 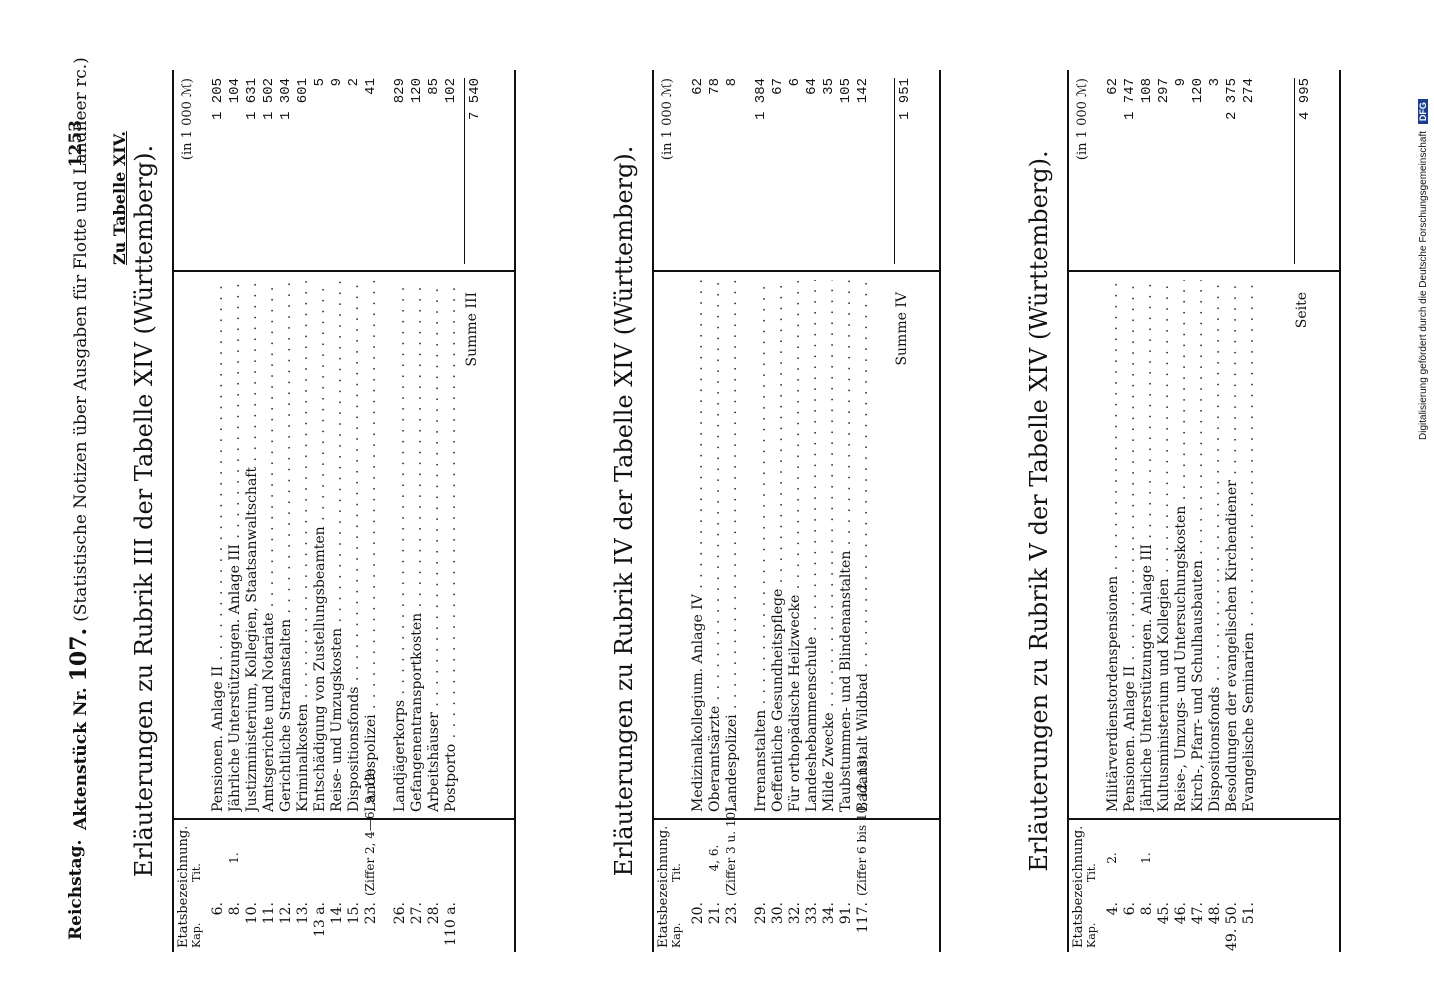 What do you see at coordinates (400, 91) in the screenshot?
I see `value-cell: 829` at bounding box center [400, 91].